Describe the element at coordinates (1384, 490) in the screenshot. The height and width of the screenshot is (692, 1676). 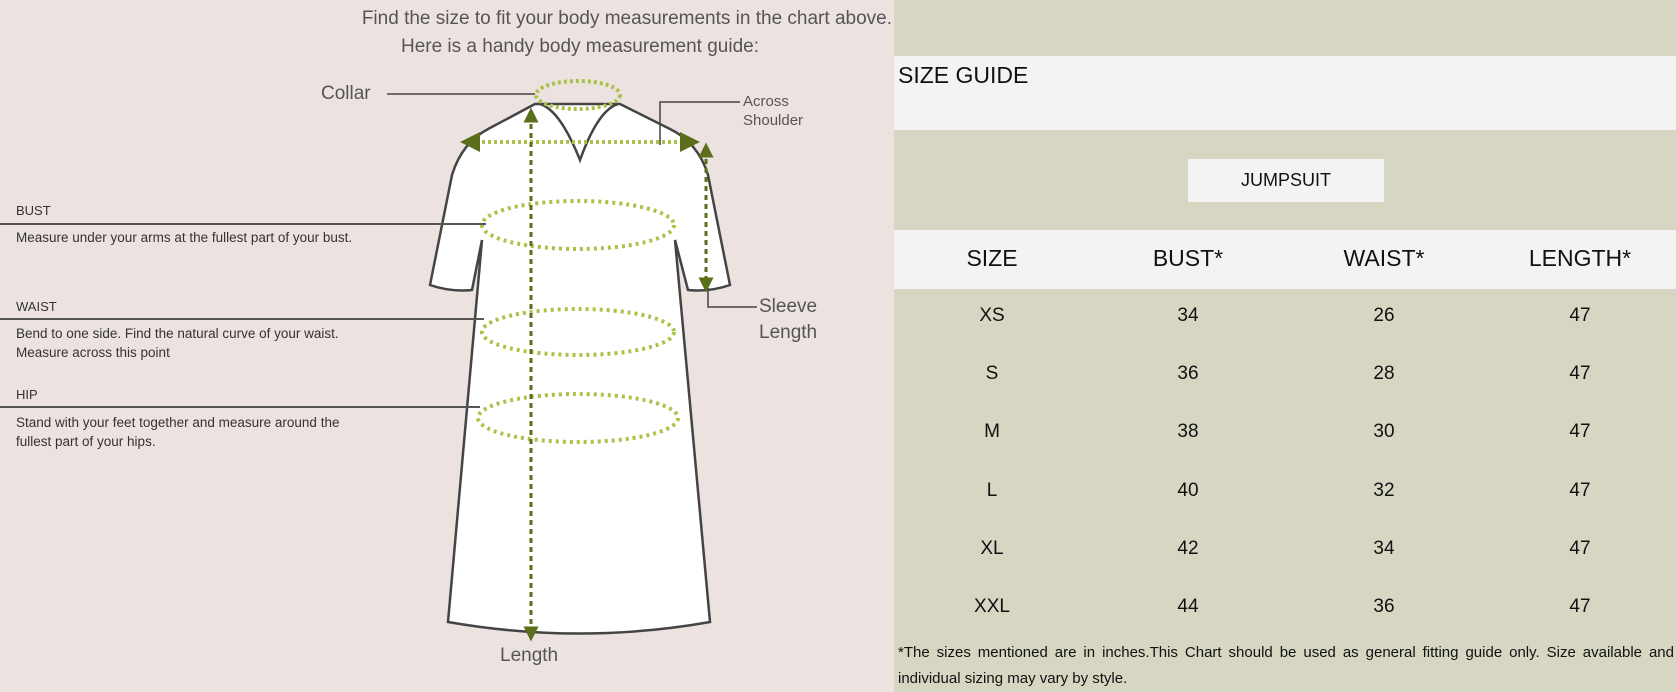
I see `cell-waist: 32` at that location.